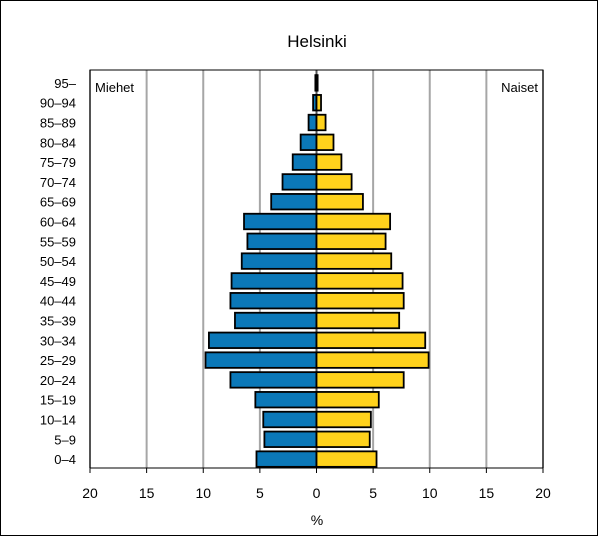 The height and width of the screenshot is (541, 598). I want to click on y-tick-label: 5–9, so click(65, 439).